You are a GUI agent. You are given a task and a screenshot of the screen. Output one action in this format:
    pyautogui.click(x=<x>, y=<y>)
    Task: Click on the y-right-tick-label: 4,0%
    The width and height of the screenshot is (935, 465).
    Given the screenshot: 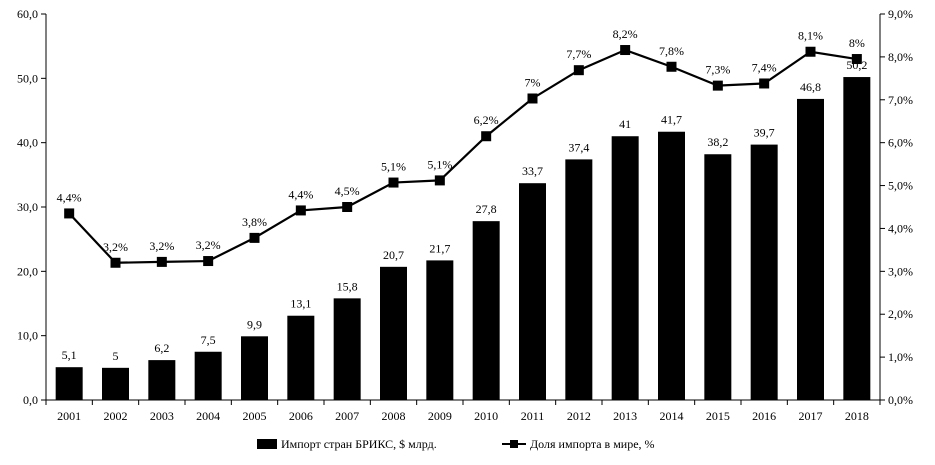 What is the action you would take?
    pyautogui.click(x=900, y=228)
    